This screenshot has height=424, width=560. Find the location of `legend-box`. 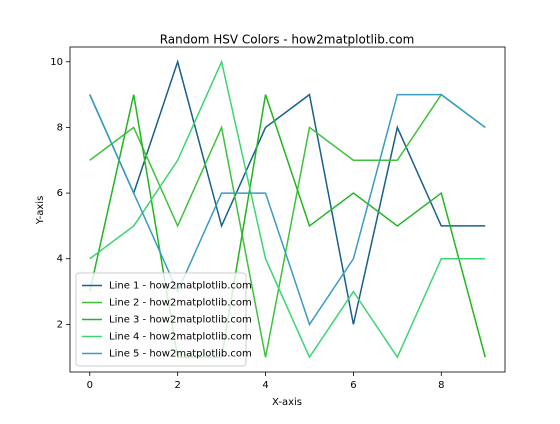

legend-box is located at coordinates (161, 319).